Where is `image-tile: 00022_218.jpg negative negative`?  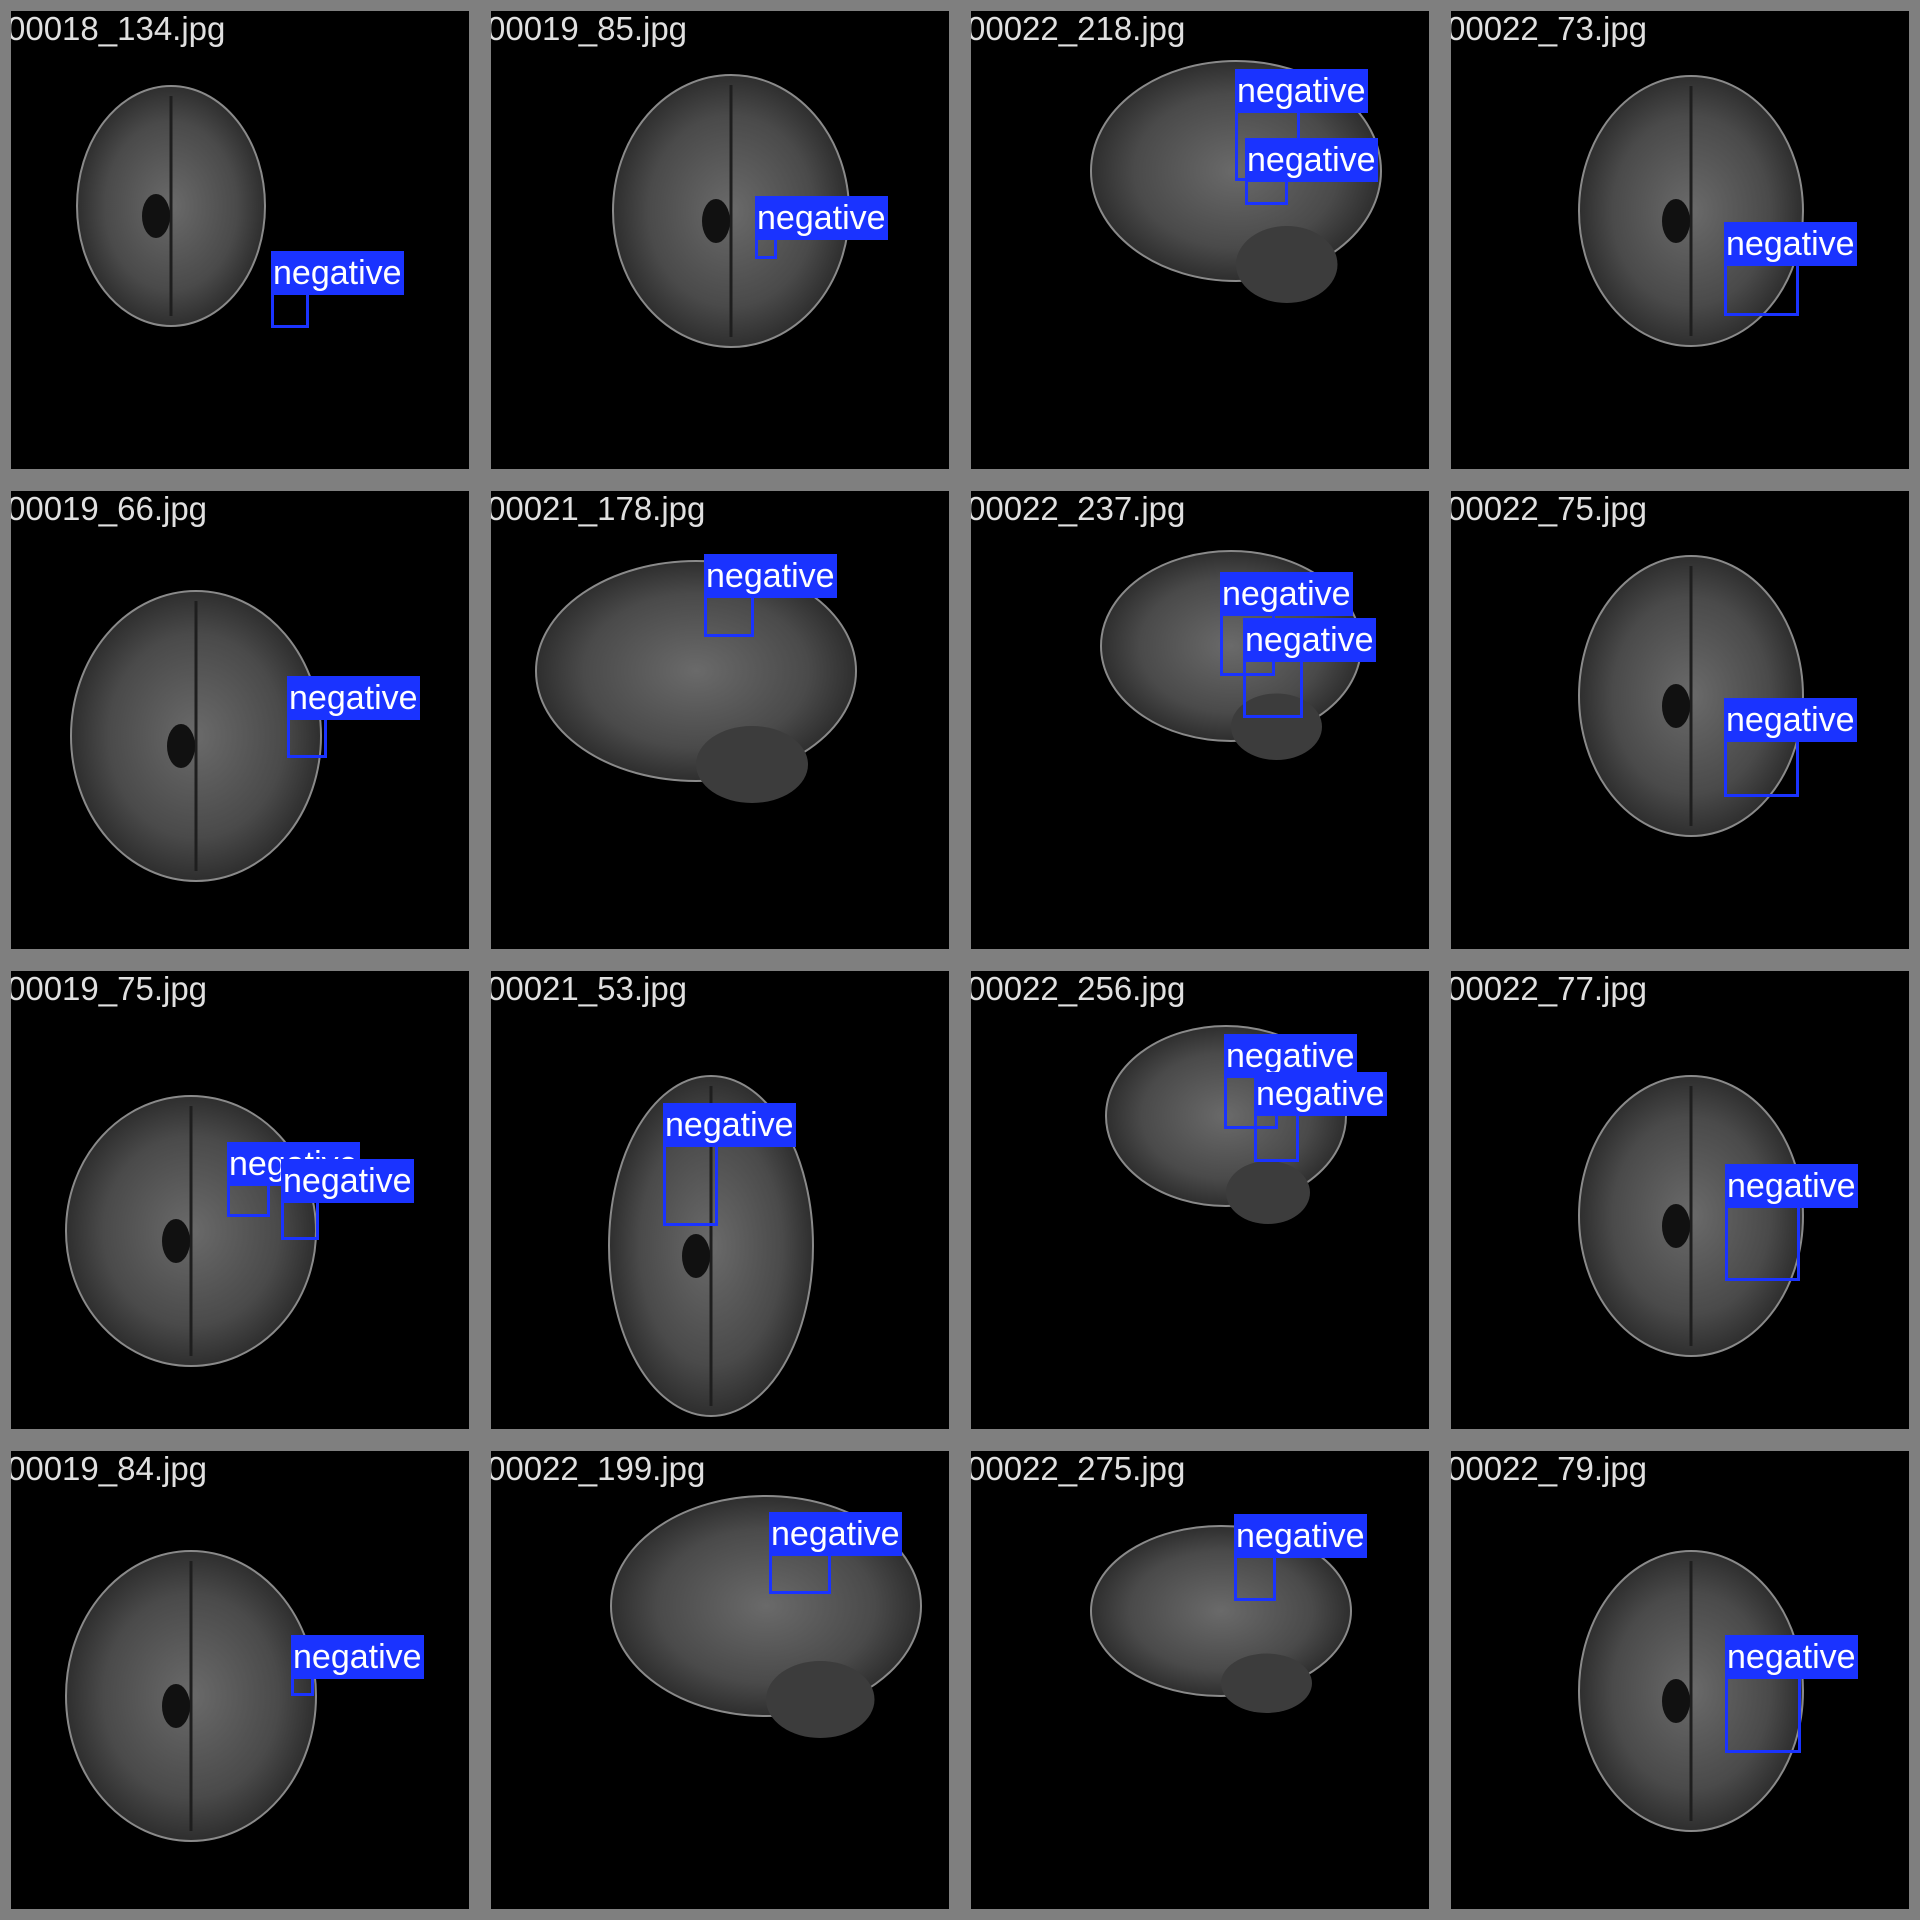
image-tile: 00022_218.jpg negative negative is located at coordinates (1200, 240).